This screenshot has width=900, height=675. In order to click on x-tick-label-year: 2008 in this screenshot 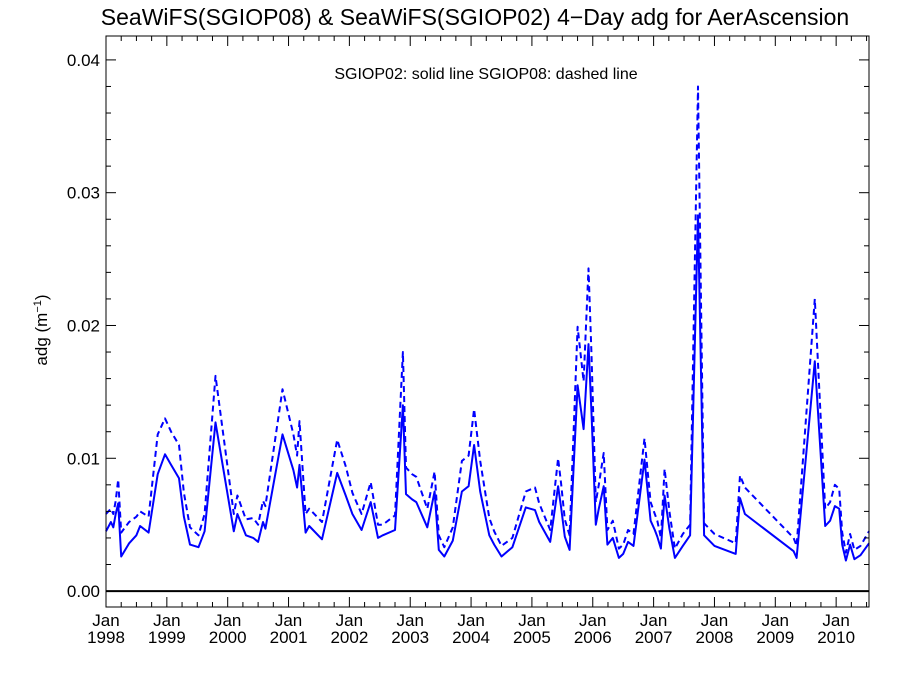, I will do `click(715, 637)`.